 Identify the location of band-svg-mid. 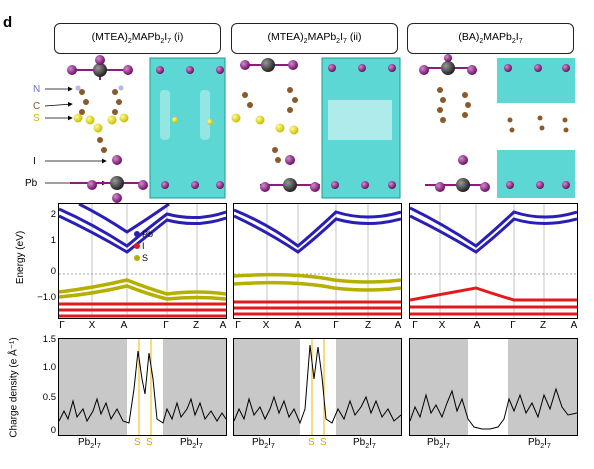
(317, 261).